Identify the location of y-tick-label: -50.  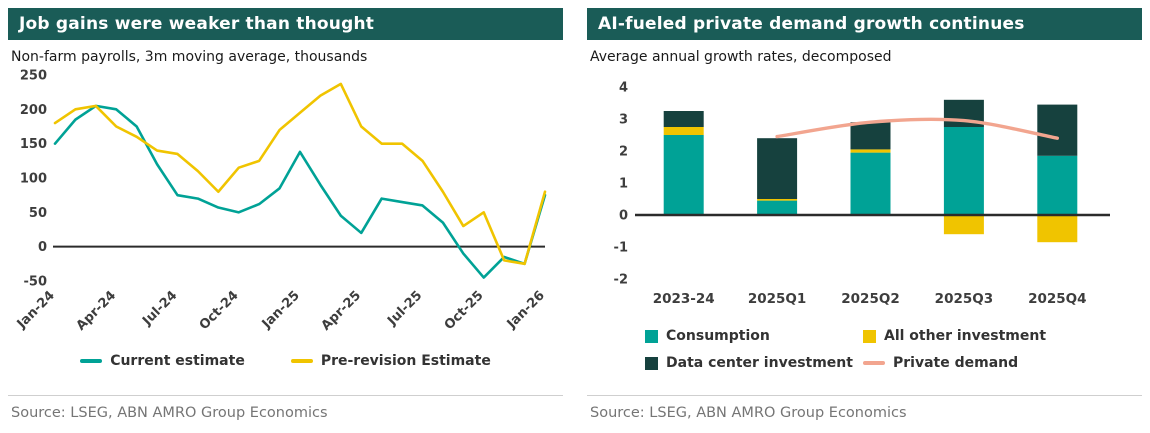
(36, 282).